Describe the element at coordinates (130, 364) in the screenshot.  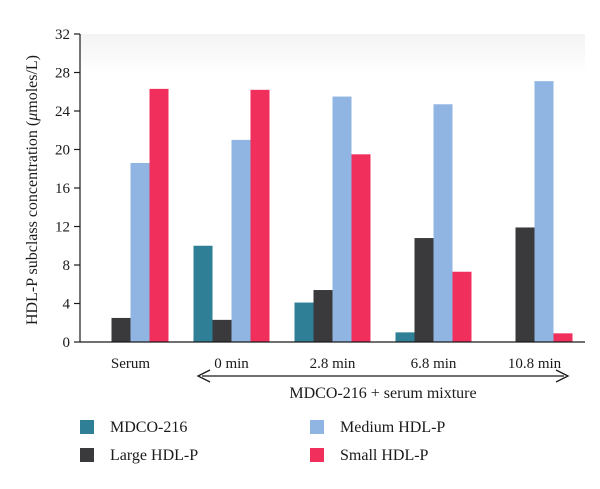
I see `x-tick-label: Serum` at that location.